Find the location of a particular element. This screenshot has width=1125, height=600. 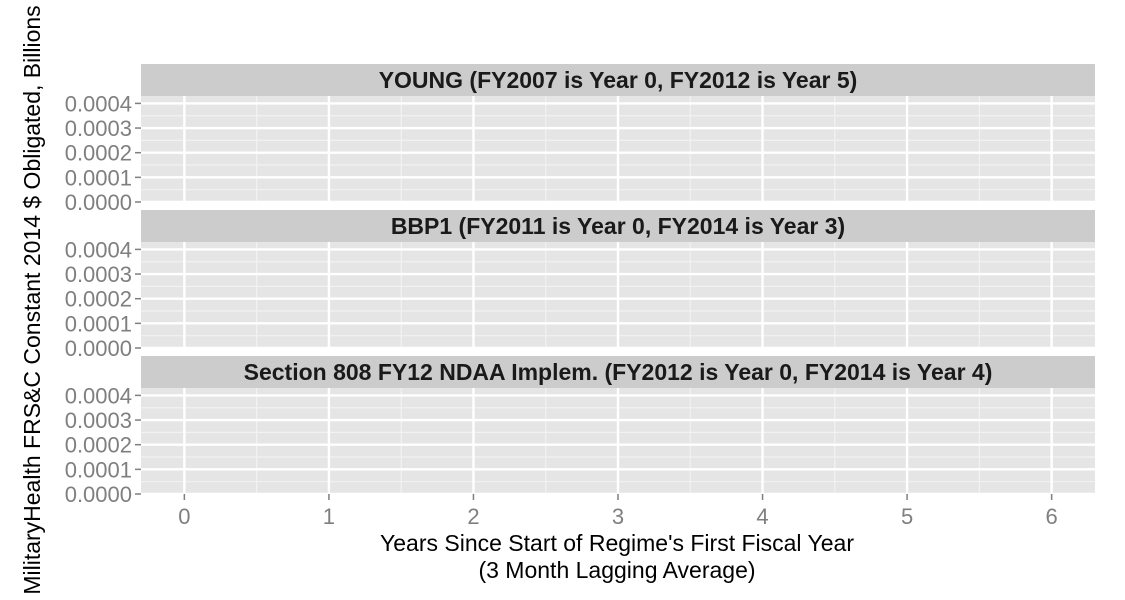

x-tick-label: 1 is located at coordinates (329, 516).